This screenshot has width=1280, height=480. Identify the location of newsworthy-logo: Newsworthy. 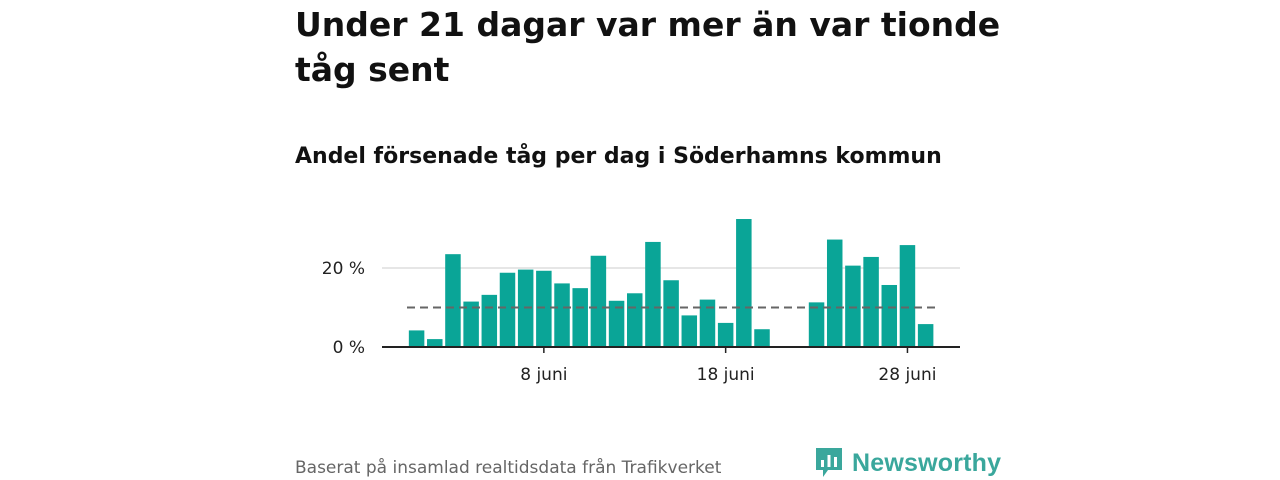
(907, 463).